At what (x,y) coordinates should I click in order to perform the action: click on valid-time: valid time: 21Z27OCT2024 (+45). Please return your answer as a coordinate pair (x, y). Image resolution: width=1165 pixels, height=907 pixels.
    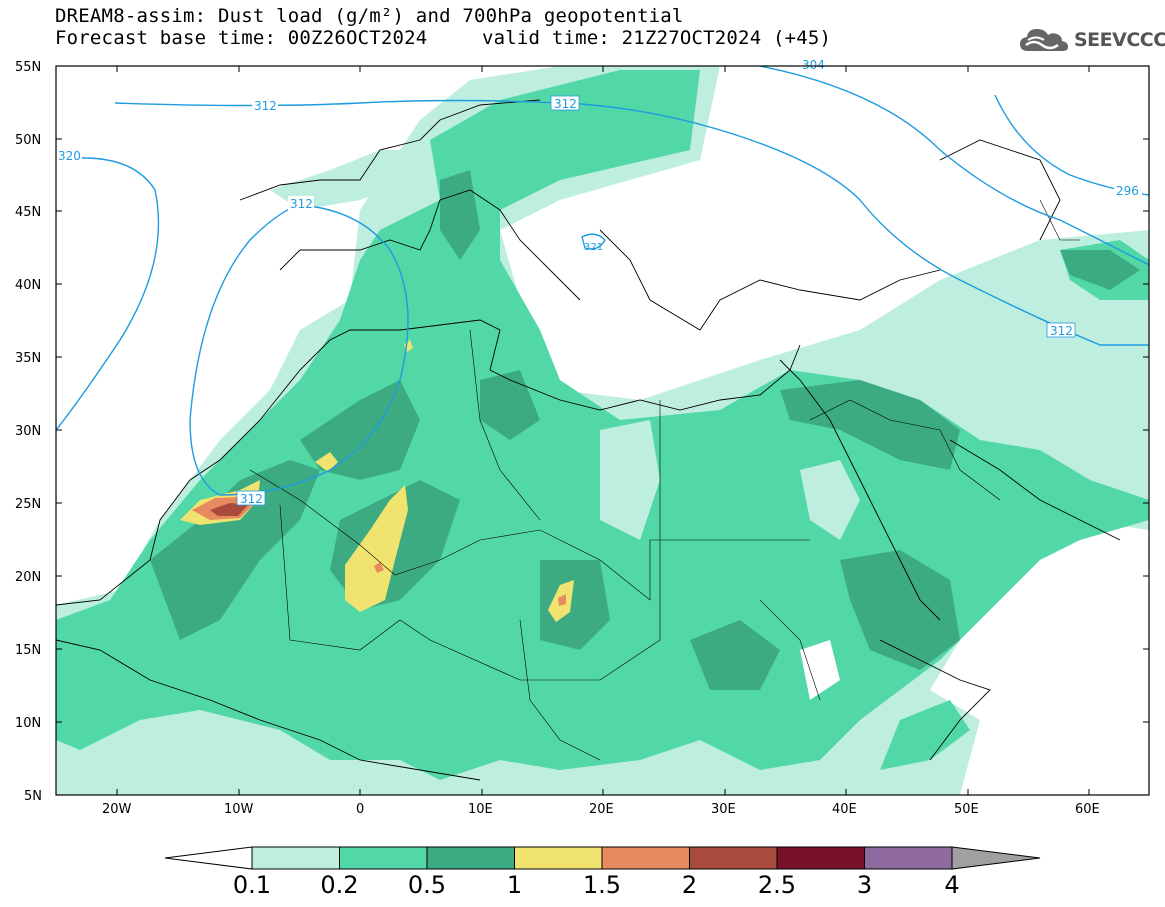
    Looking at the image, I should click on (657, 38).